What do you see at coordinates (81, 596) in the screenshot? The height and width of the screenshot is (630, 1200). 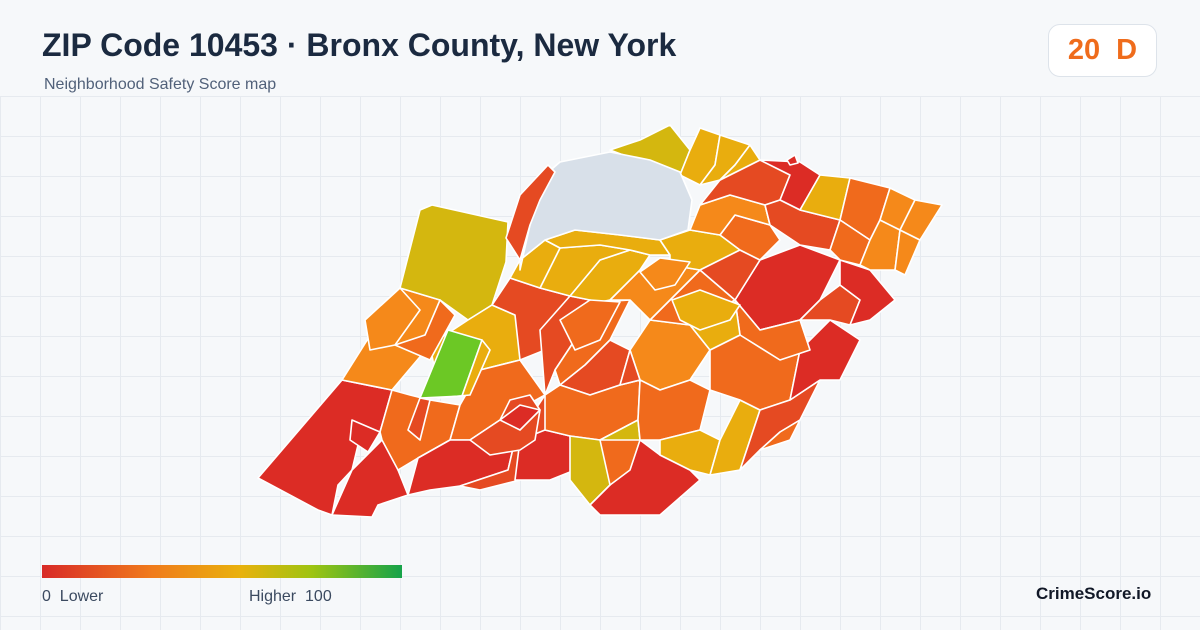 I see `legend-low-label: Lower` at bounding box center [81, 596].